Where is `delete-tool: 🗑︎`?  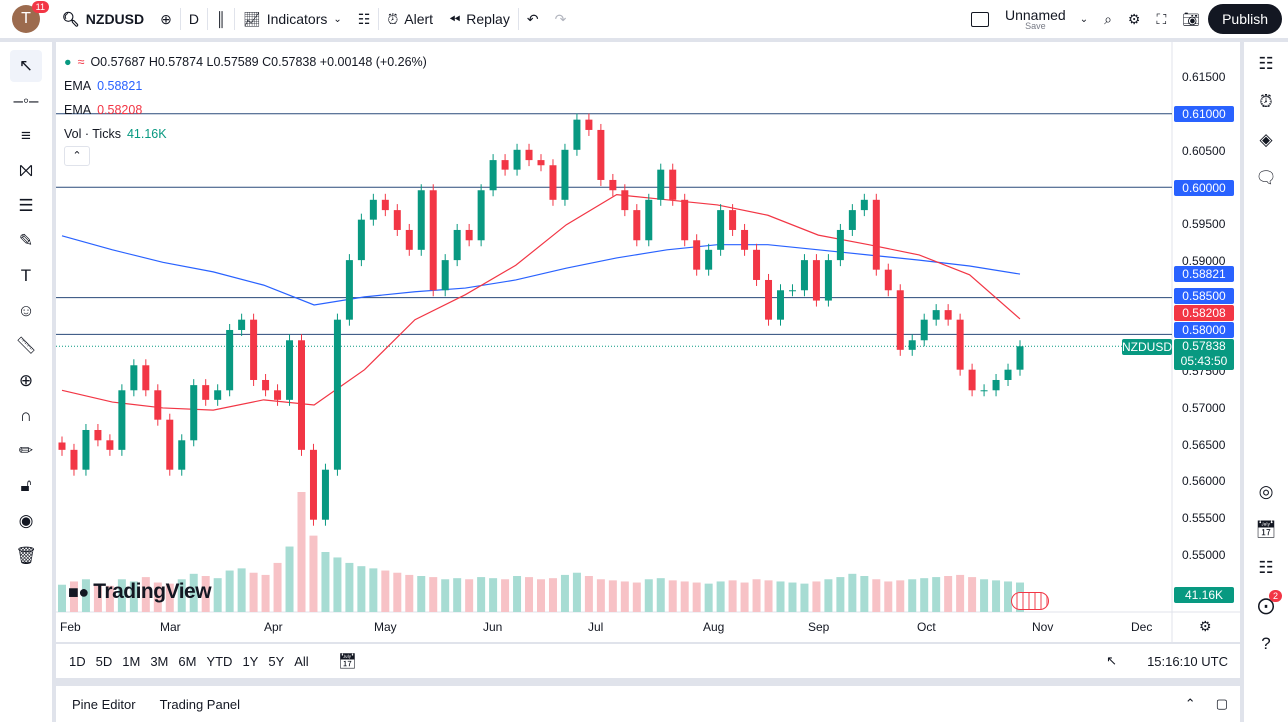
delete-tool: 🗑︎ is located at coordinates (26, 556).